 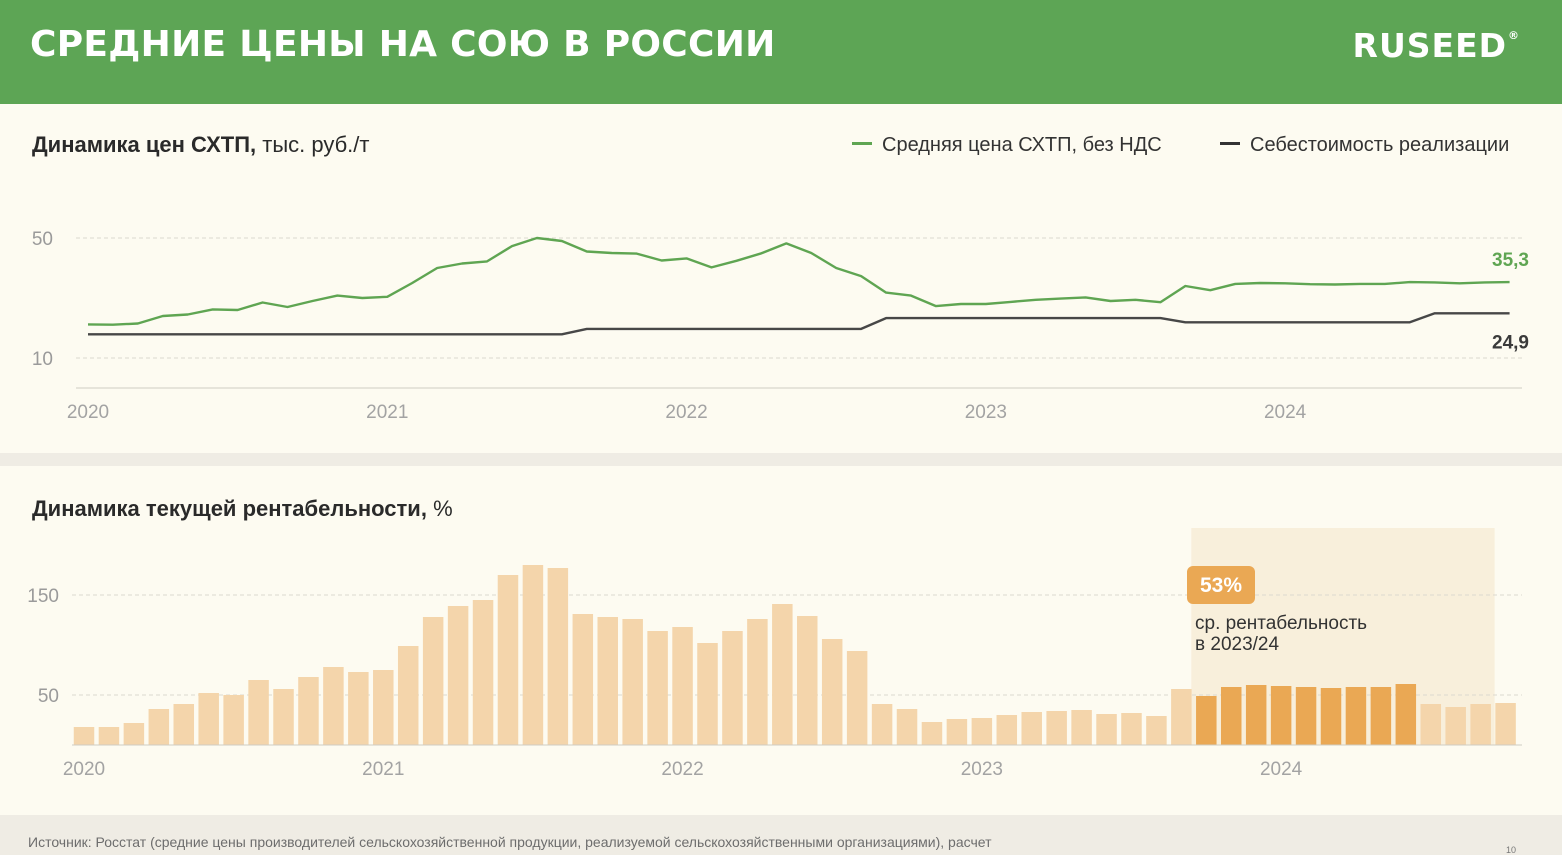 I want to click on profit-chart-title: Динамика текущей рентабельности, %, so click(x=242, y=509).